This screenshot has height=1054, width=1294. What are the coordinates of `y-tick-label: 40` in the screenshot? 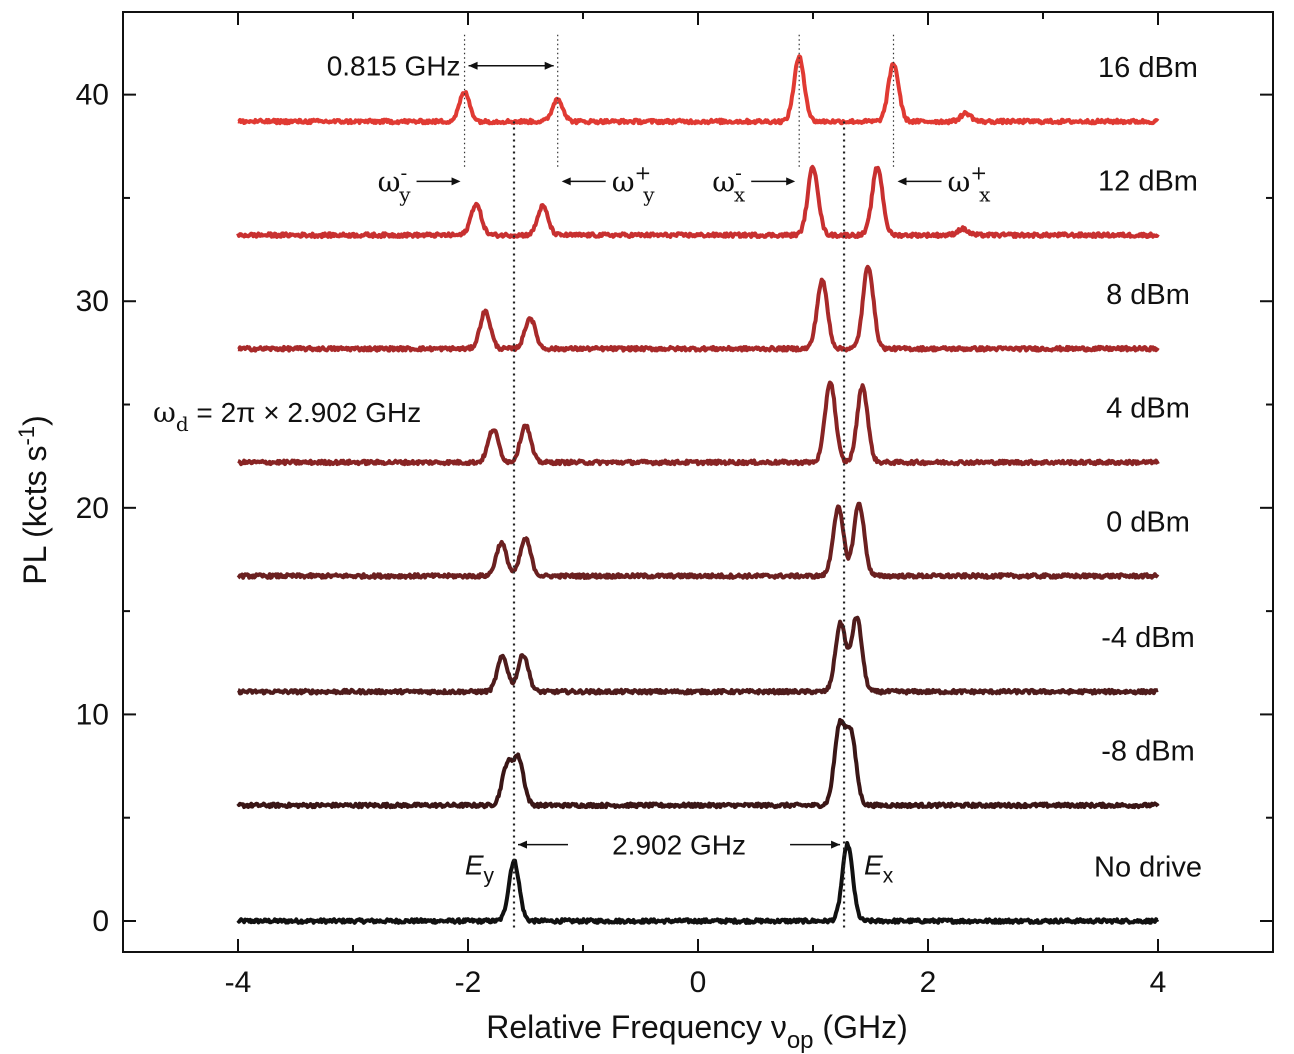 It's located at (92, 95).